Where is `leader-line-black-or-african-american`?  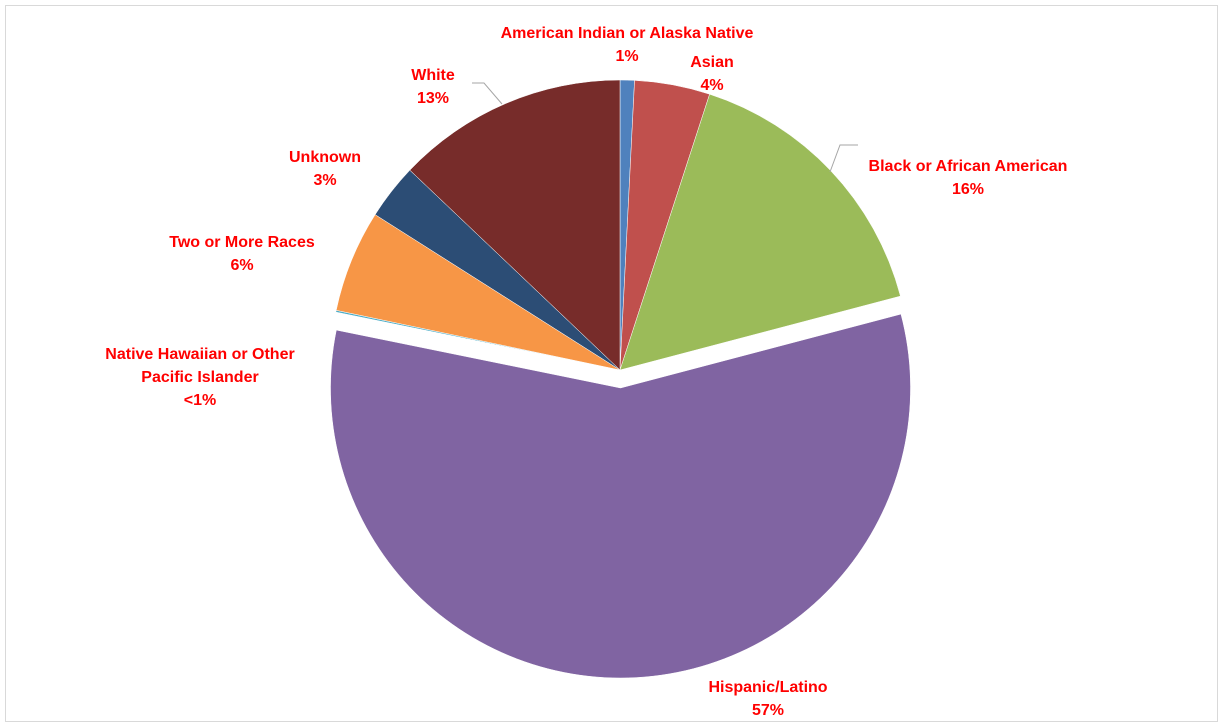
leader-line-black-or-african-american is located at coordinates (843, 158).